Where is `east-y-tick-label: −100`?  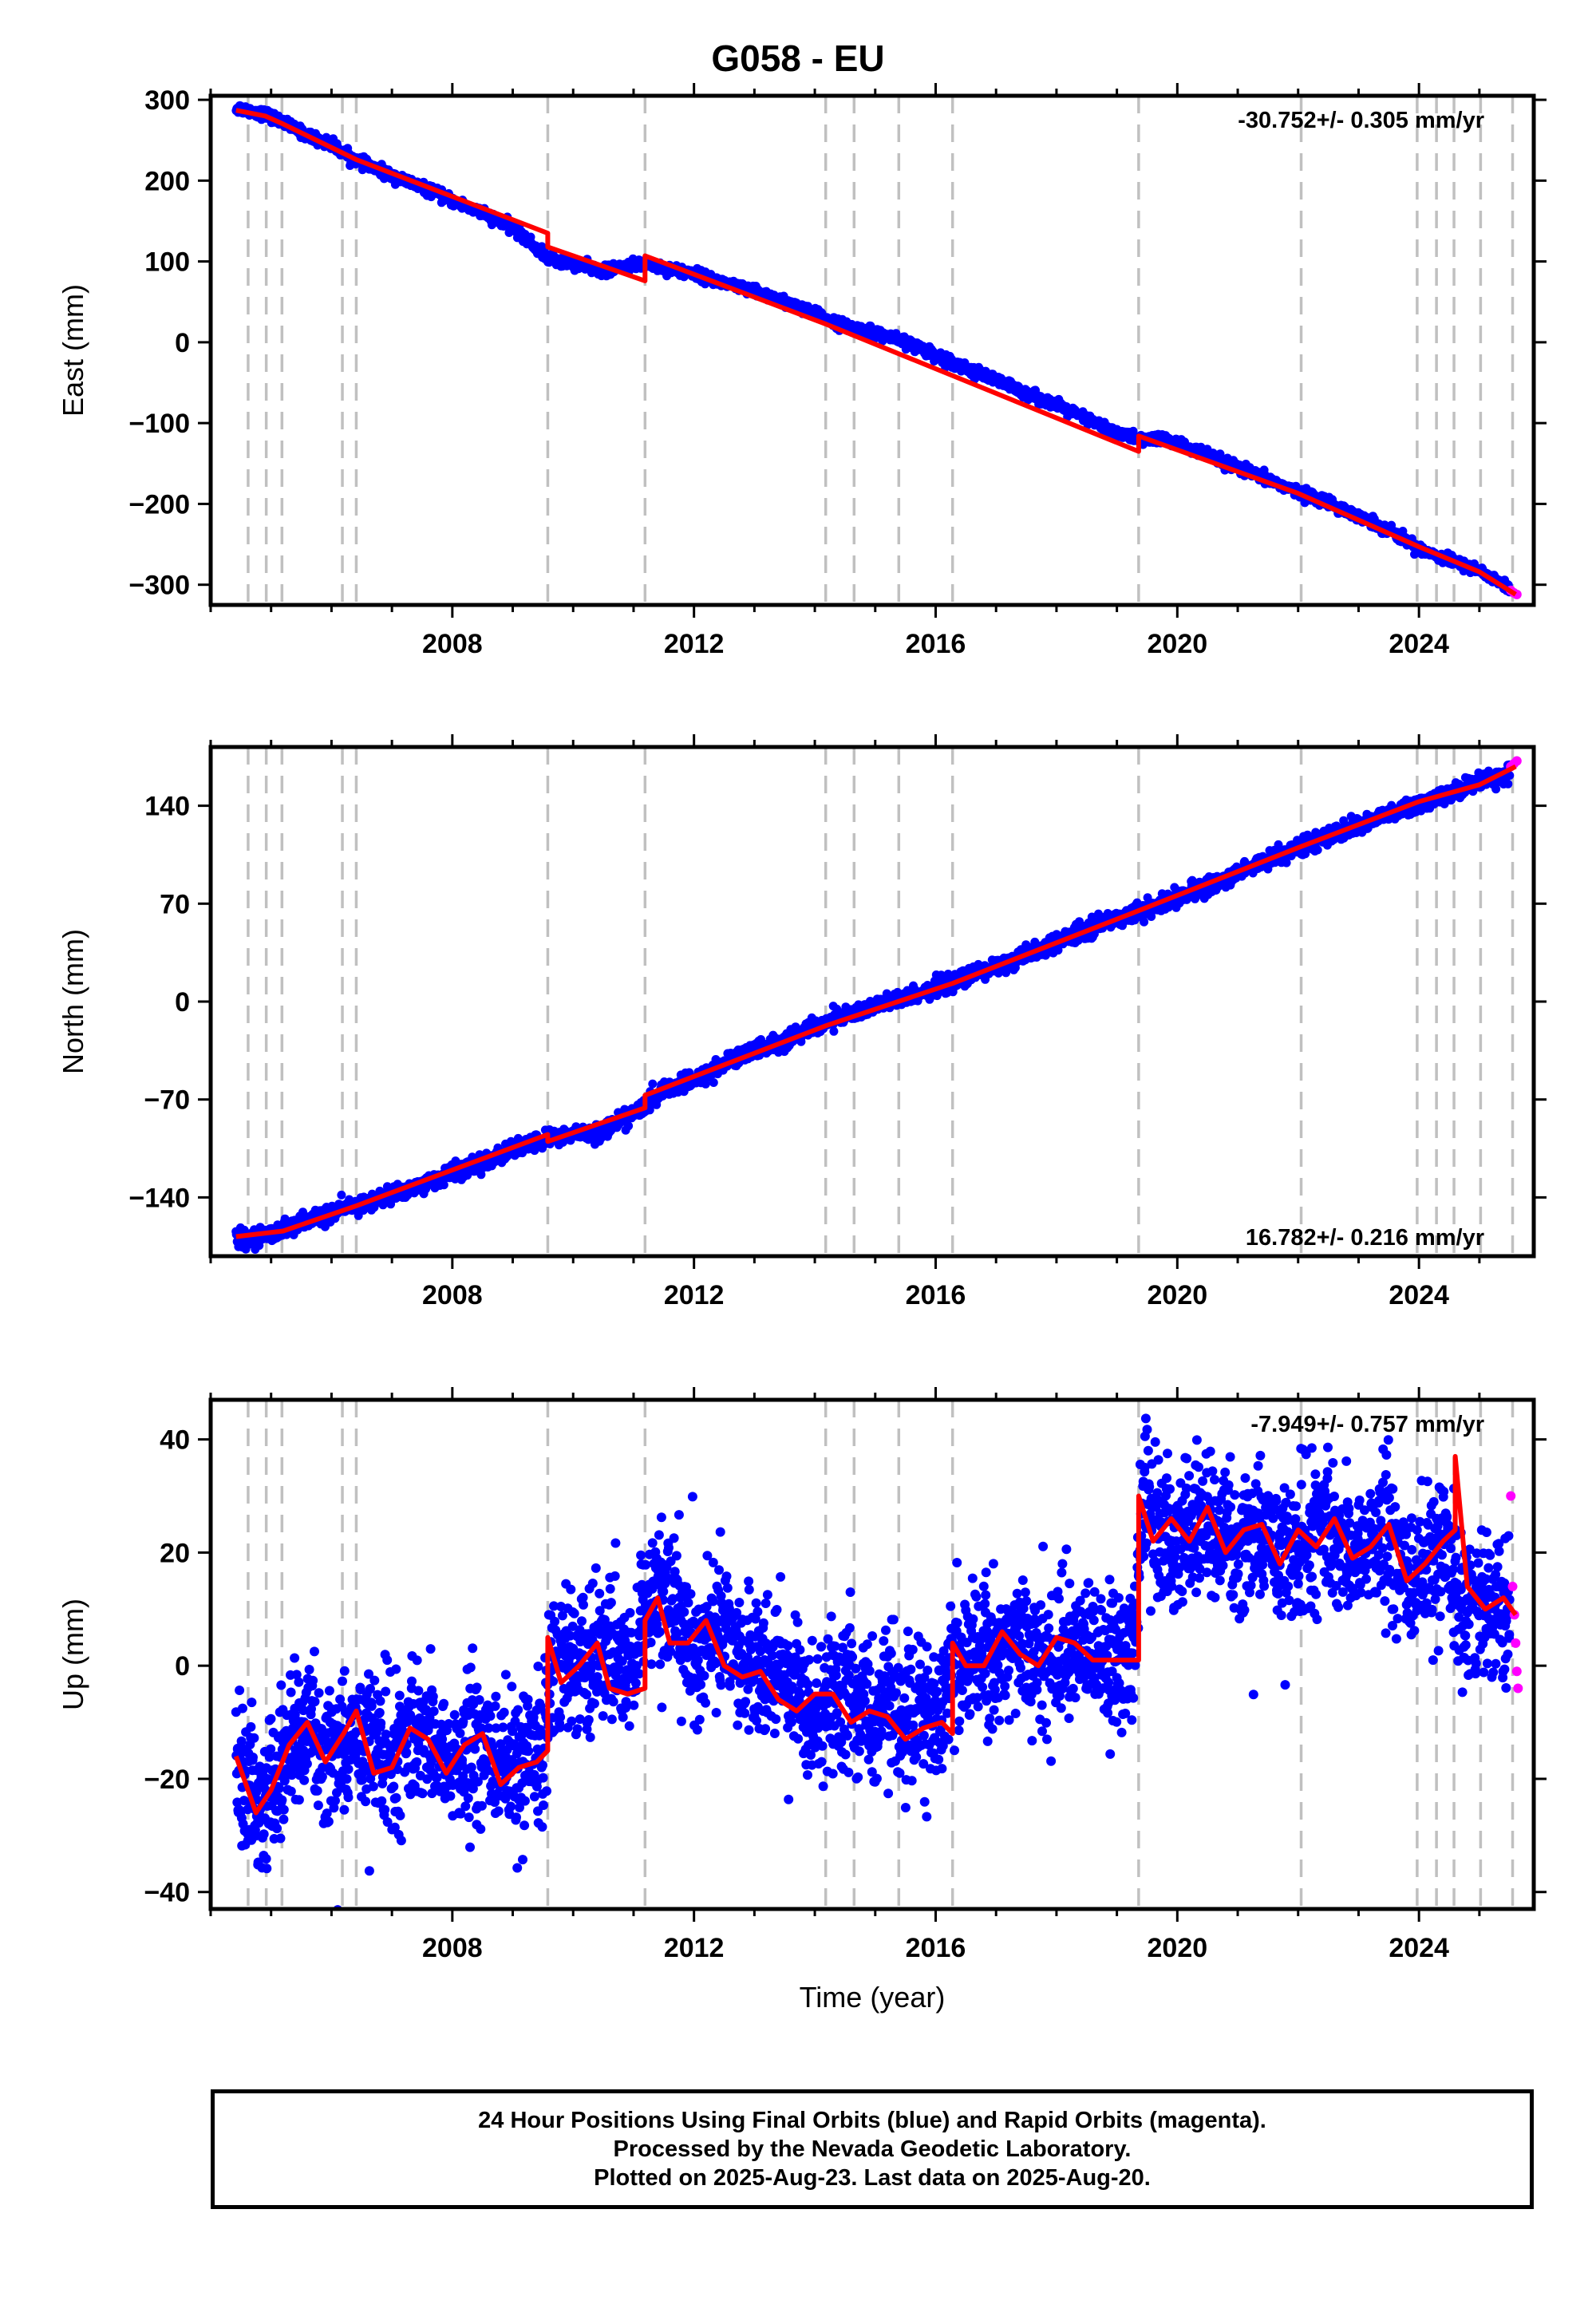
east-y-tick-label: −100 is located at coordinates (159, 424).